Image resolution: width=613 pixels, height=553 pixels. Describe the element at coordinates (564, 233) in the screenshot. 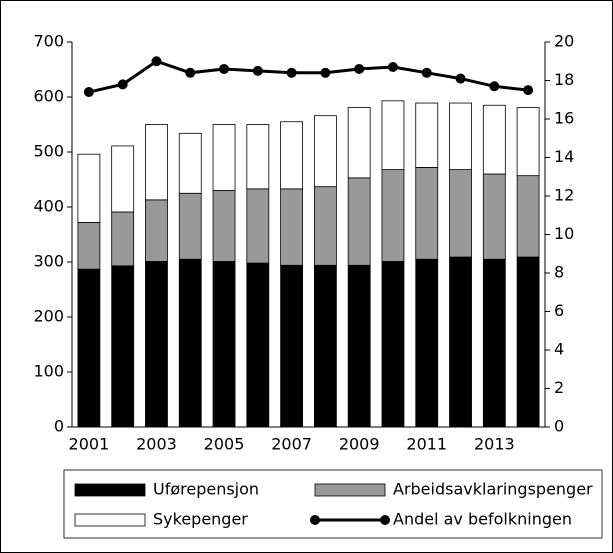

I see `y2-tick-label: 10` at that location.